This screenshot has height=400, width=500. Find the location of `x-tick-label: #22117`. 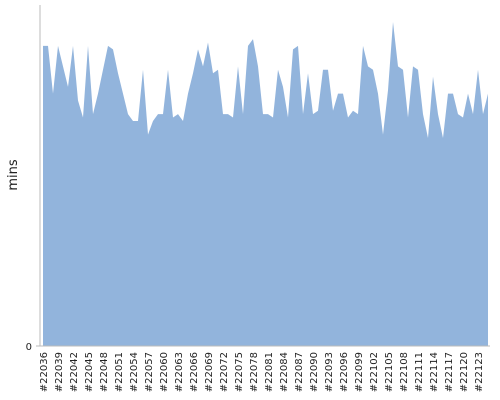

x-tick-label: #22117 is located at coordinates (449, 372).